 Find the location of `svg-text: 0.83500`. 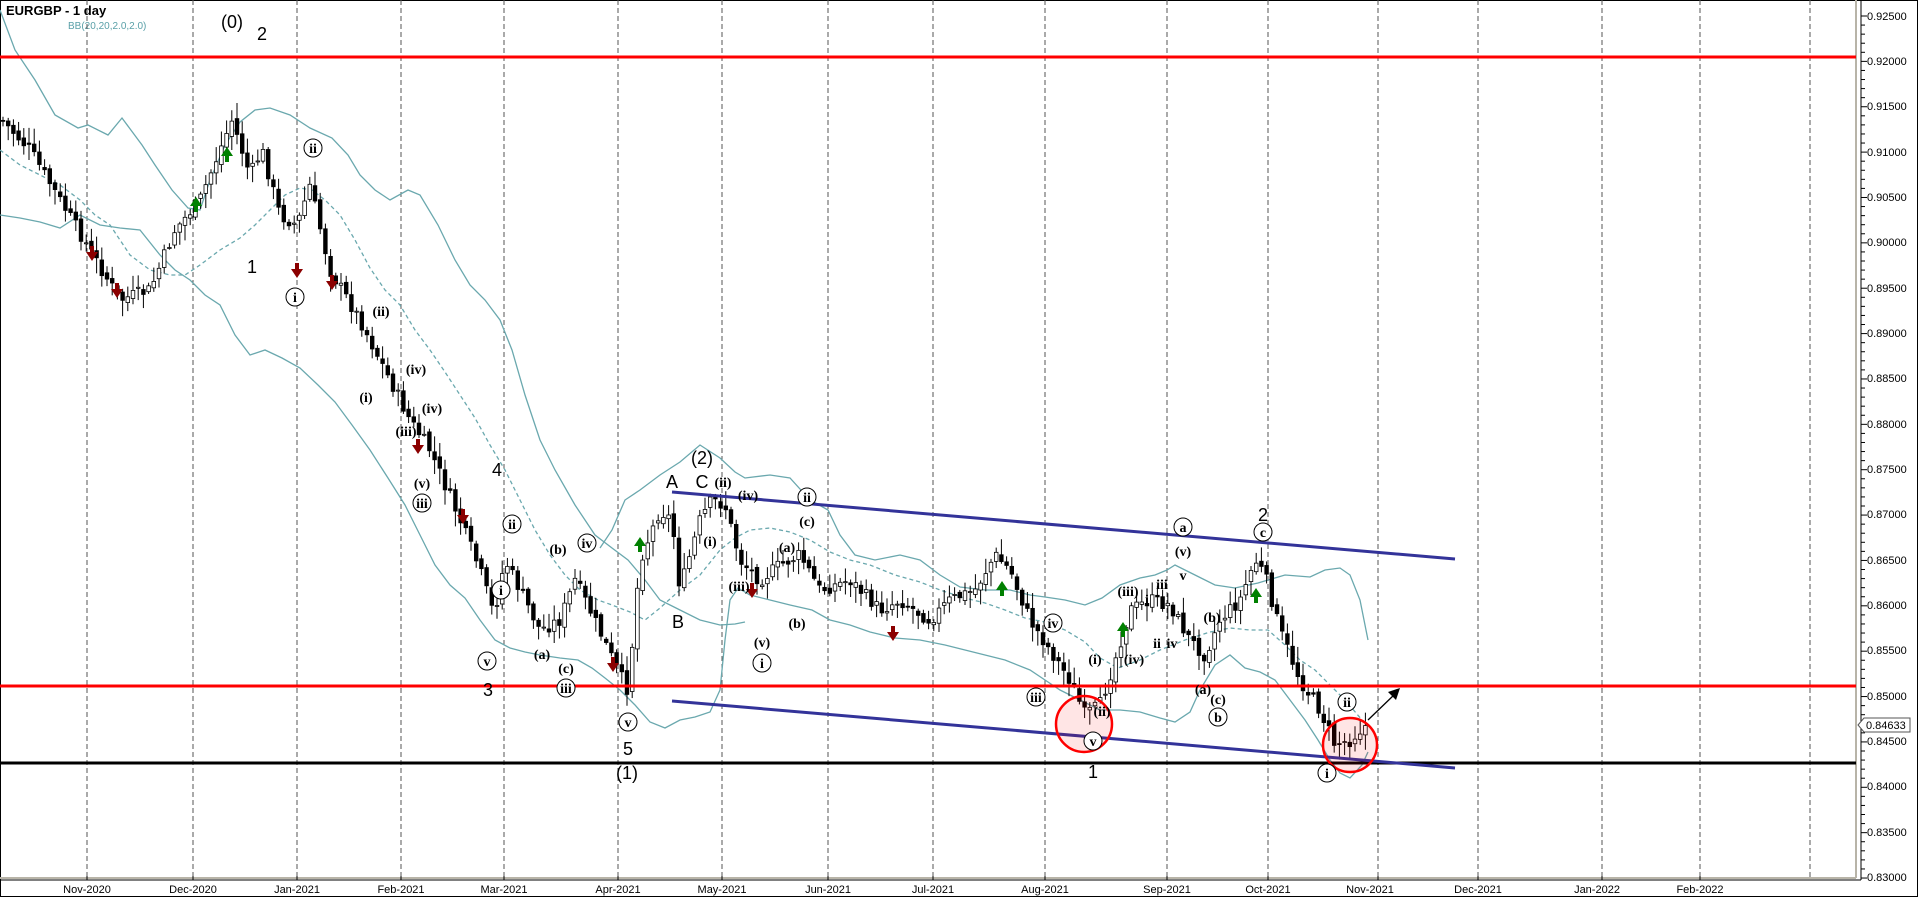

svg-text: 0.83500 is located at coordinates (1887, 833).